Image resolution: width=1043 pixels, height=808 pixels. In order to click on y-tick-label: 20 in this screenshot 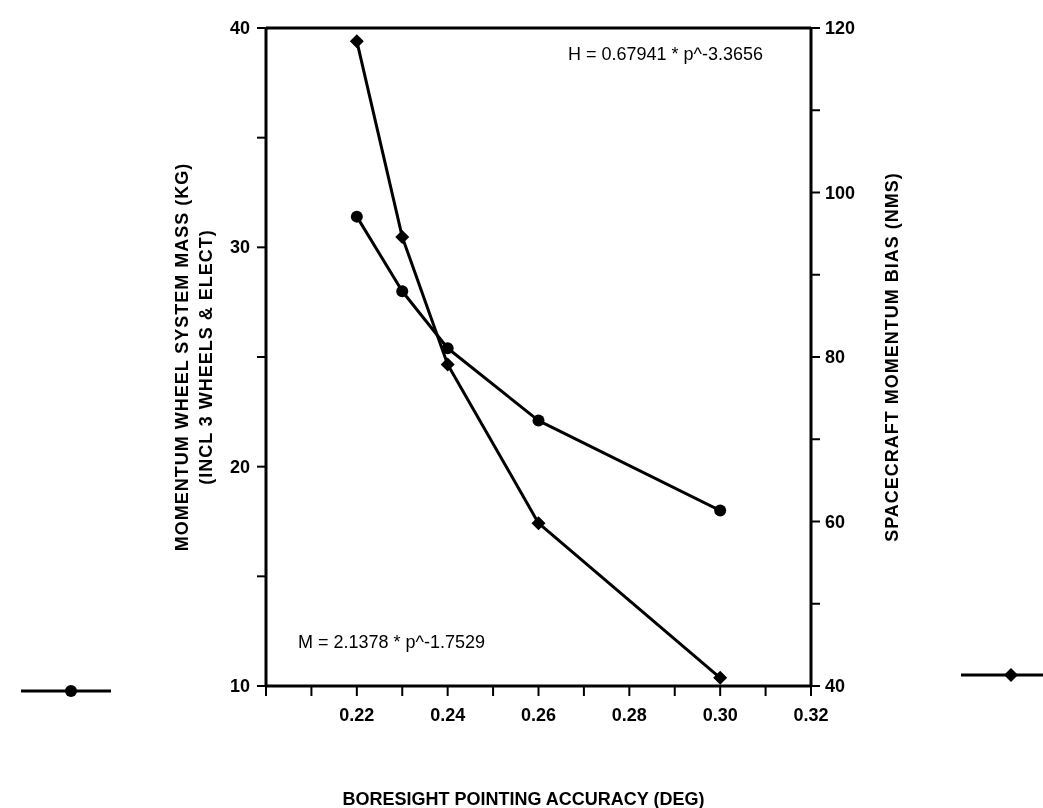, I will do `click(239, 466)`.